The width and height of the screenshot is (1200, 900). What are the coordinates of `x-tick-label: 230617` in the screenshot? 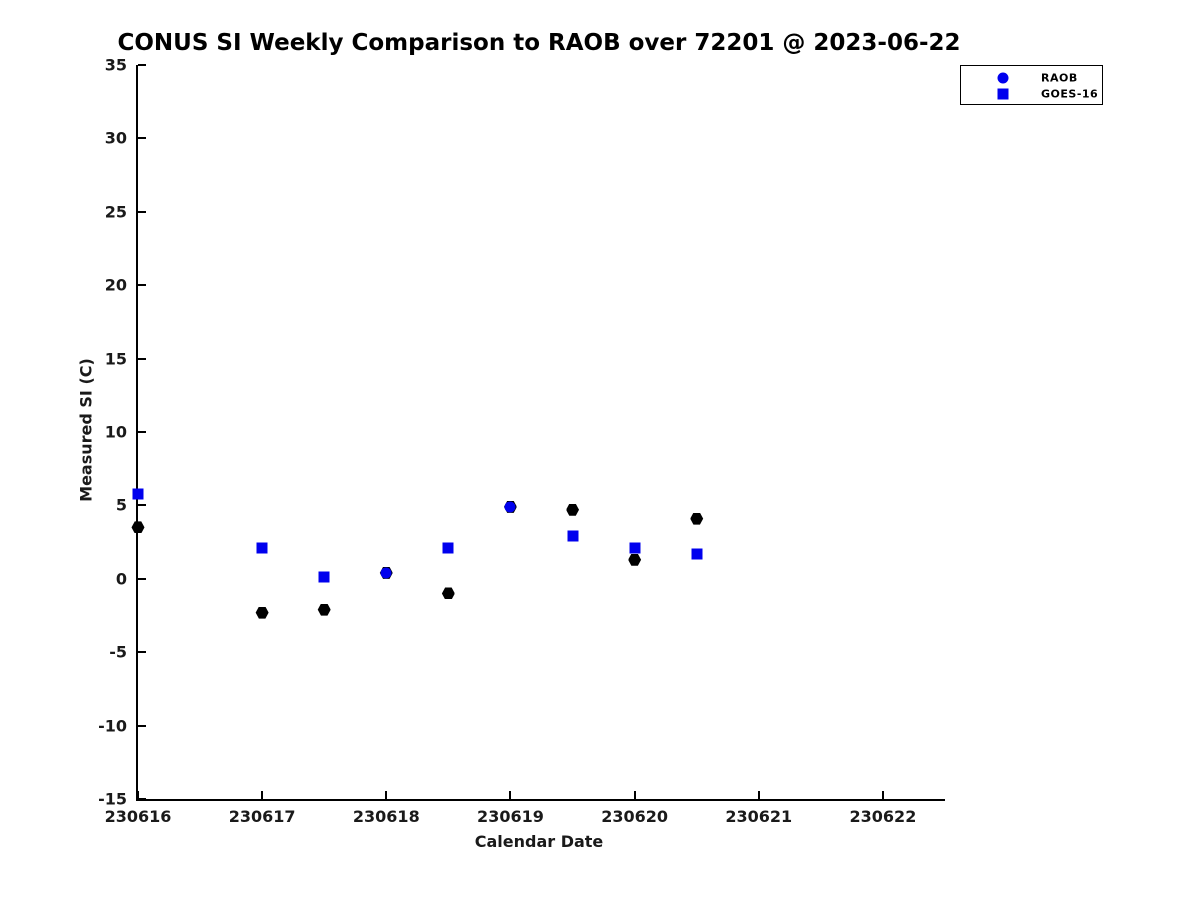 It's located at (262, 816).